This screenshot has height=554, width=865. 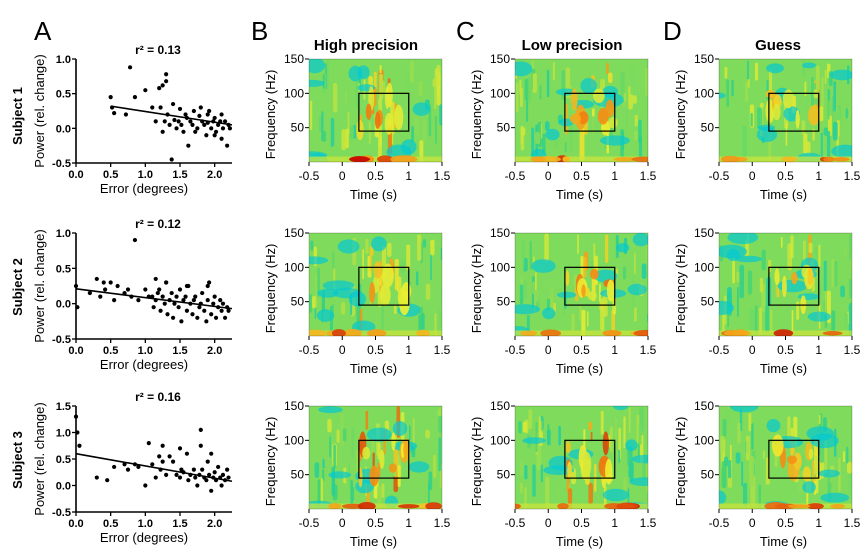 What do you see at coordinates (179, 175) in the screenshot?
I see `x-tick-label: 1.5` at bounding box center [179, 175].